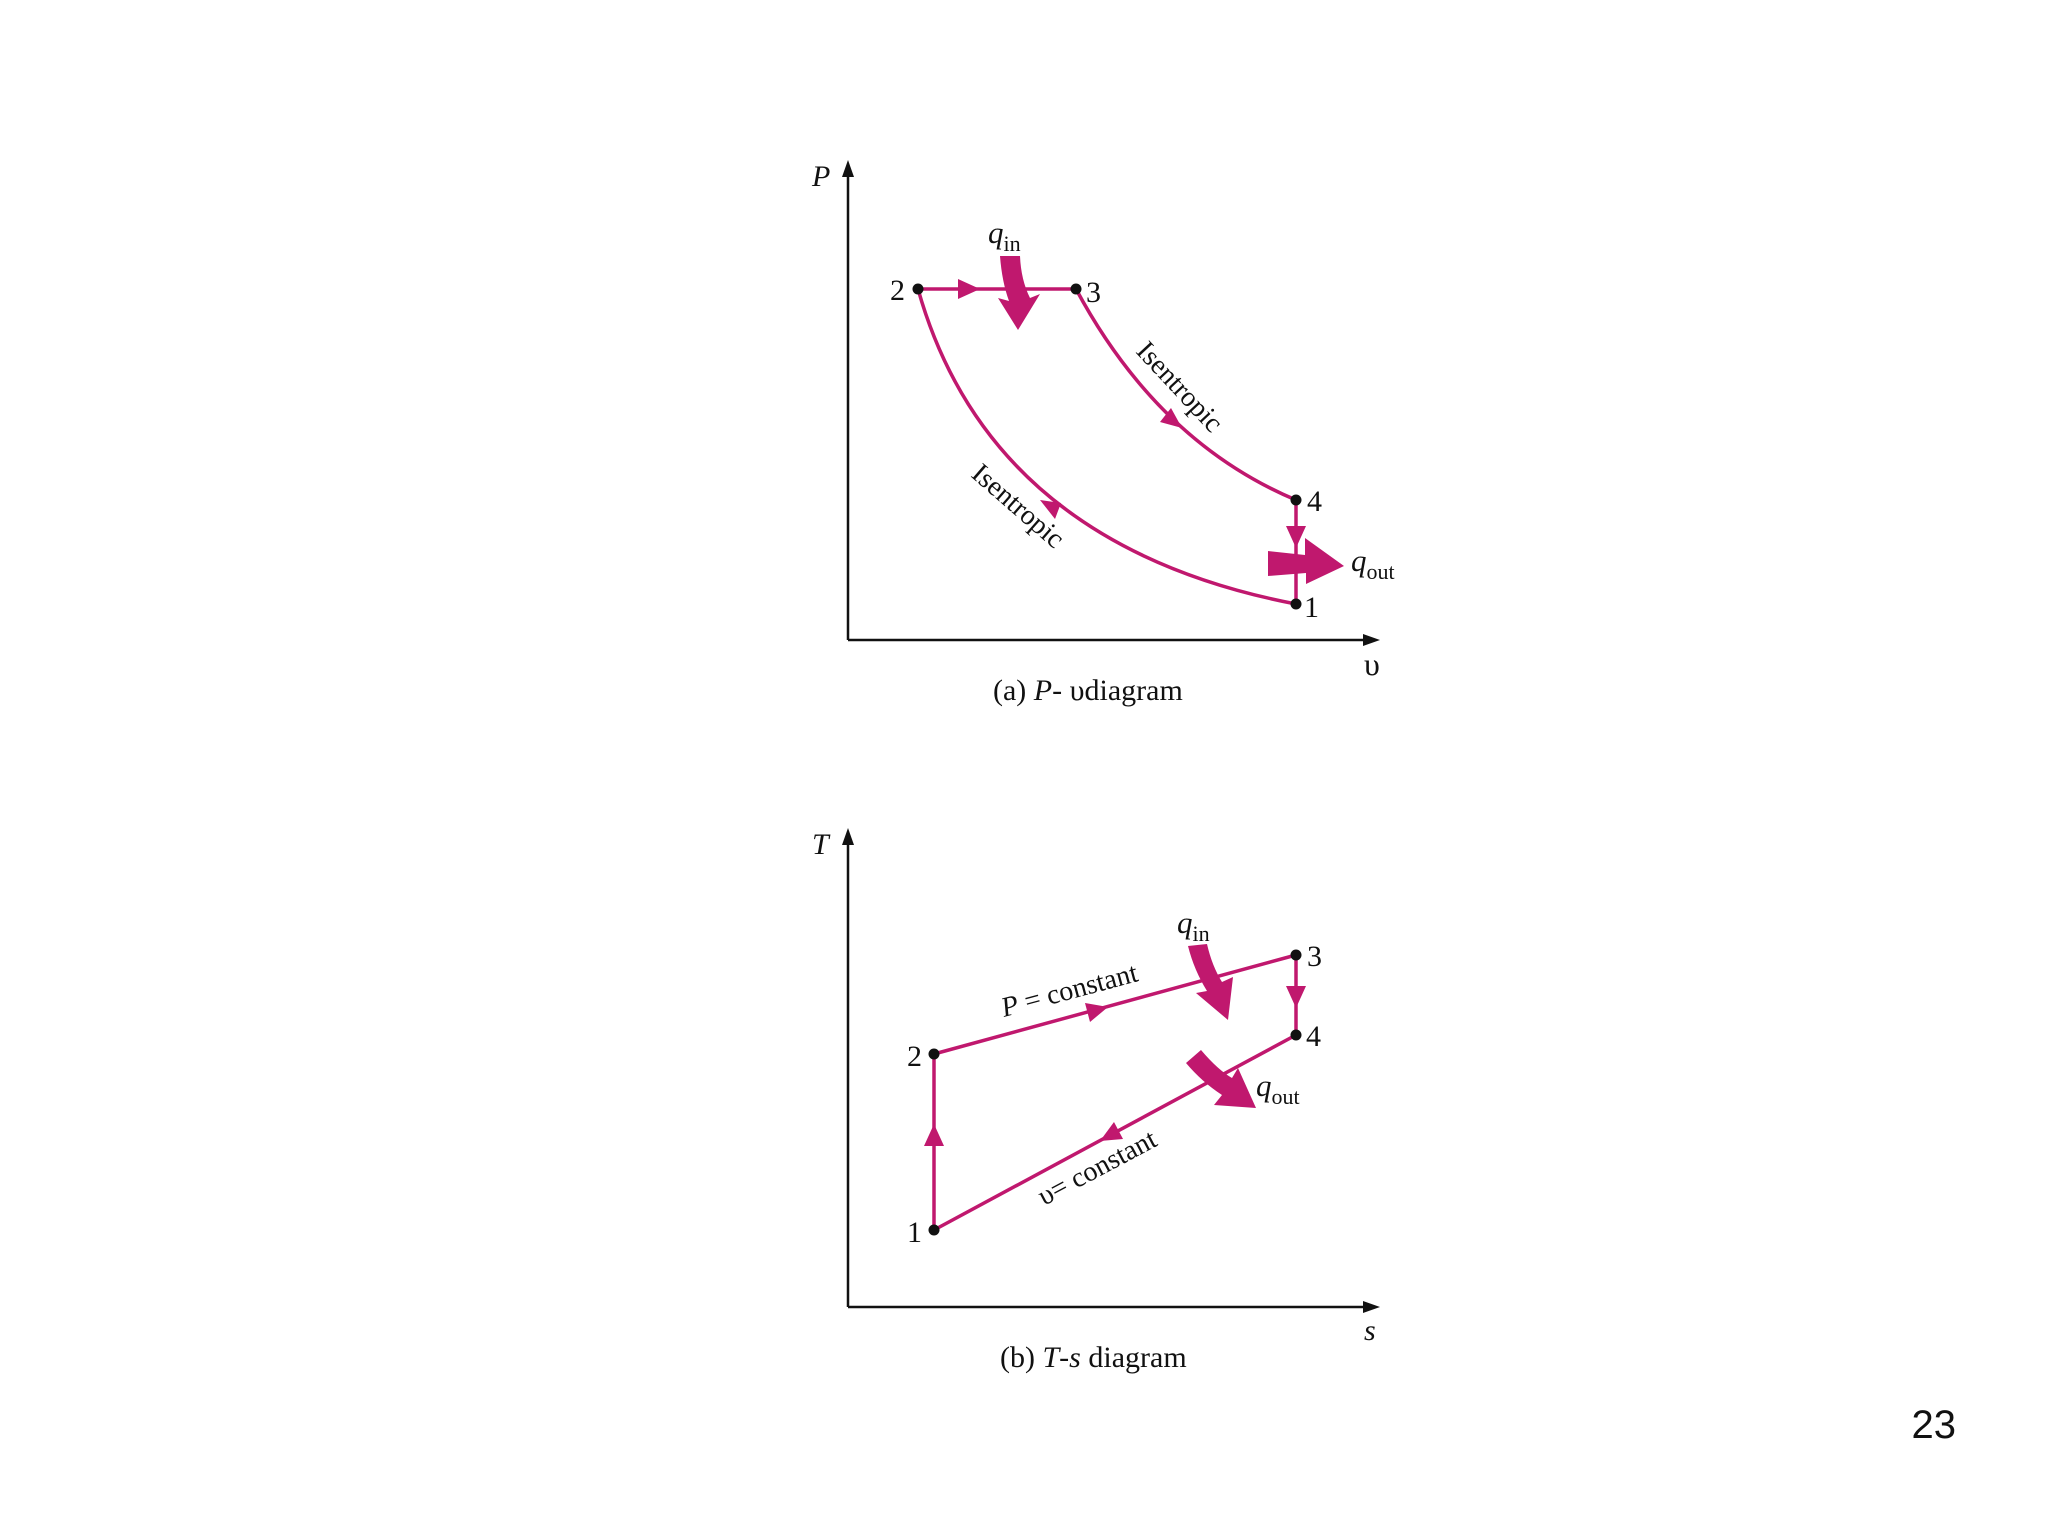 Image resolution: width=2048 pixels, height=1536 pixels. What do you see at coordinates (1042, 690) in the screenshot?
I see `pv-caption-var: P` at bounding box center [1042, 690].